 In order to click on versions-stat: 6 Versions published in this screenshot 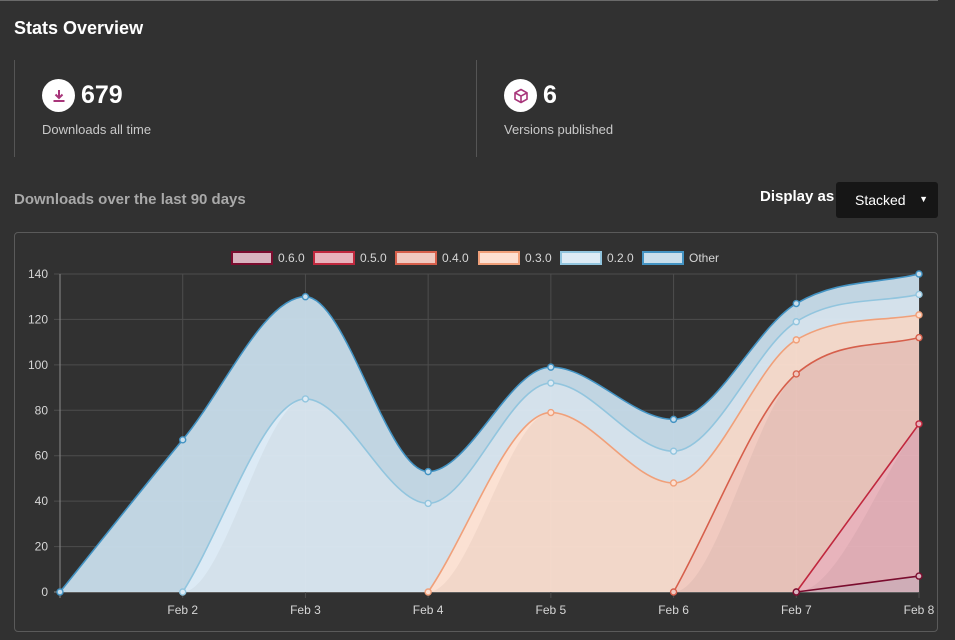, I will do `click(707, 108)`.